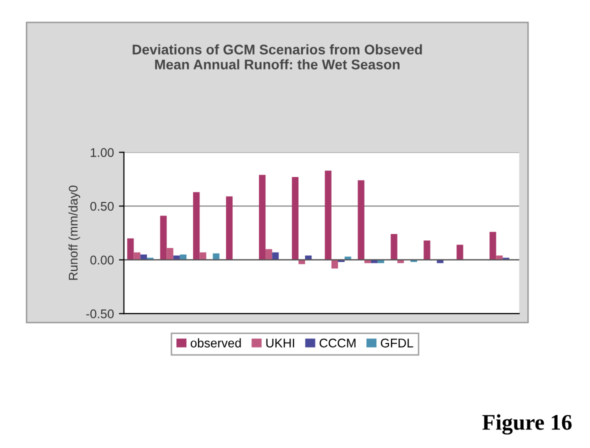 Image resolution: width=590 pixels, height=448 pixels. I want to click on legend-label: observed, so click(215, 343).